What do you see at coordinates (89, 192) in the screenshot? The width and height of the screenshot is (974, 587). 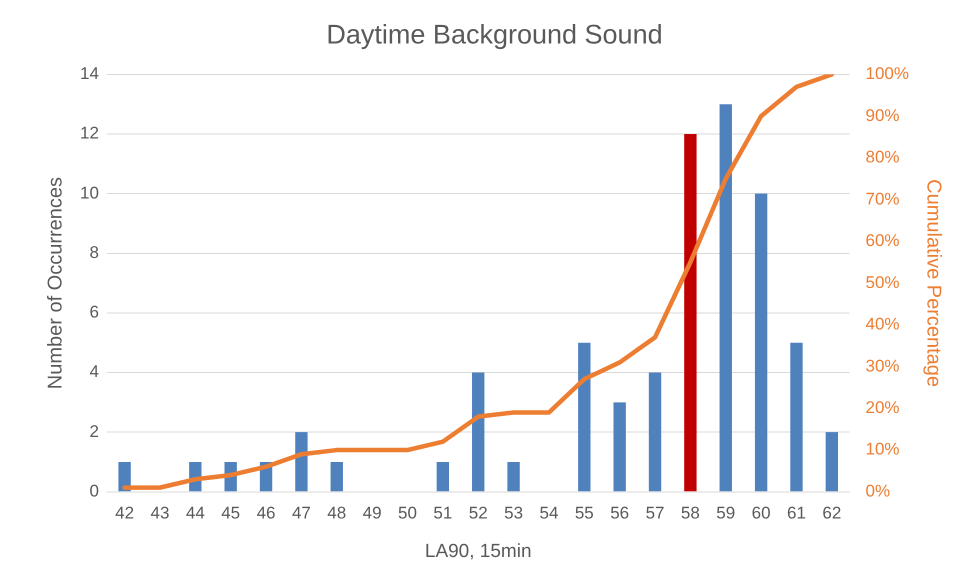 I see `y-tick-label: 10` at bounding box center [89, 192].